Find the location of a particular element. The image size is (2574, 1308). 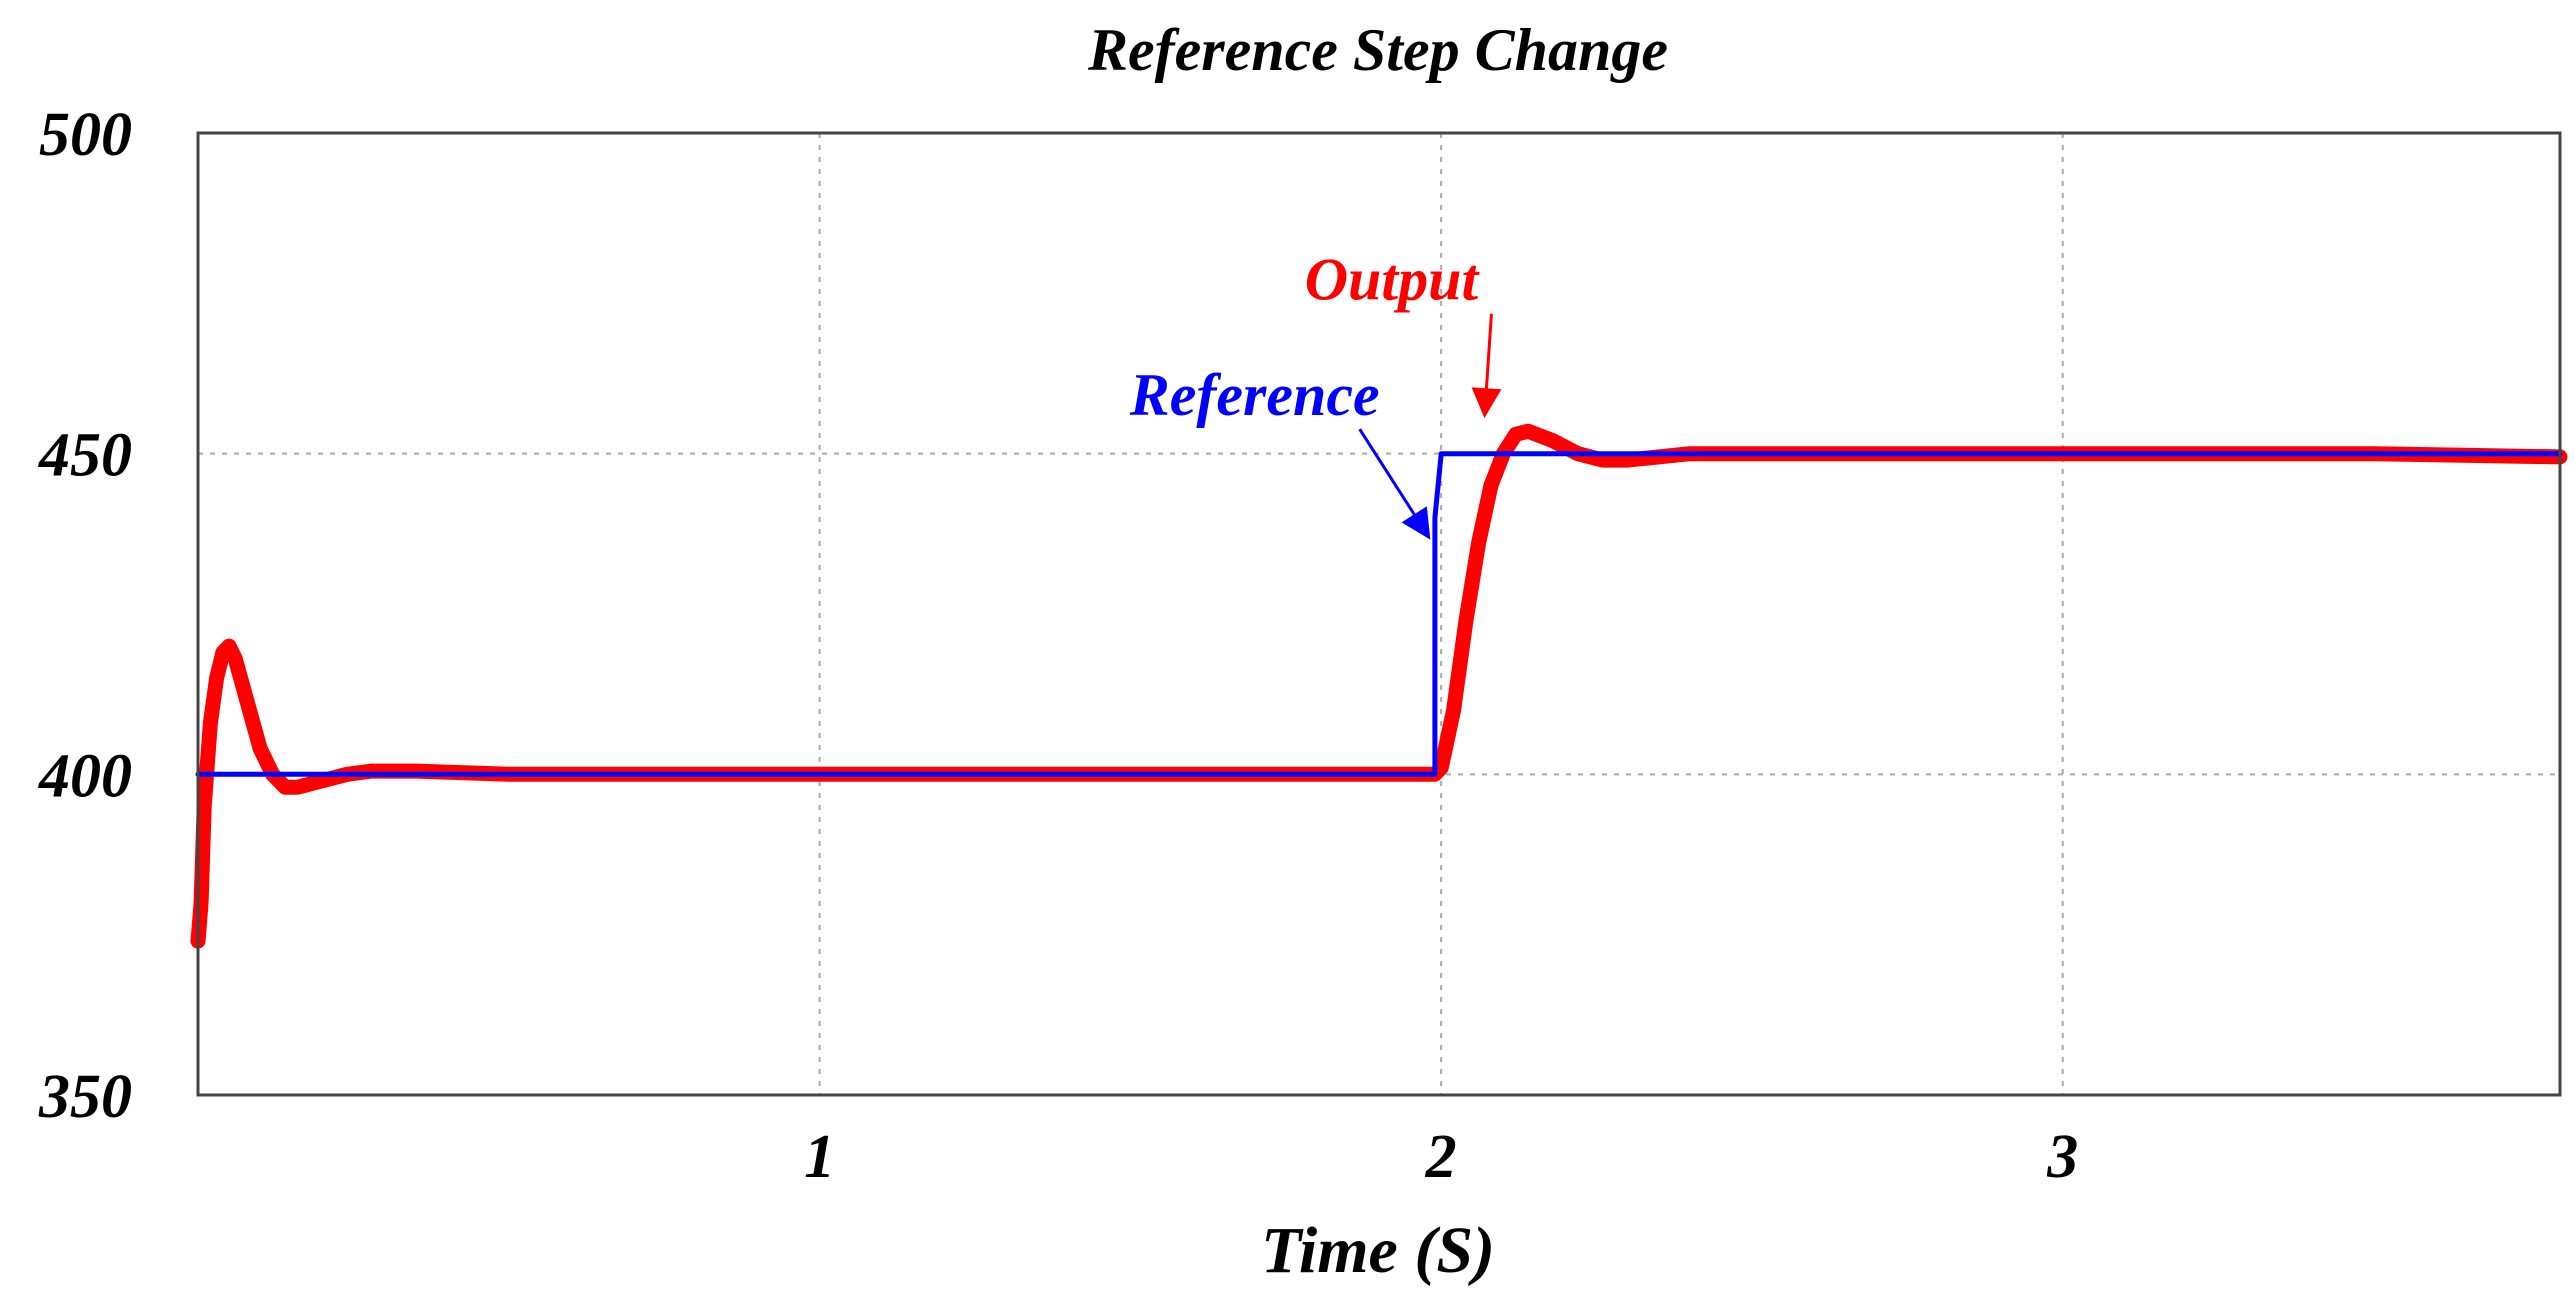

annotations: Output Reference is located at coordinates (1315, 393).